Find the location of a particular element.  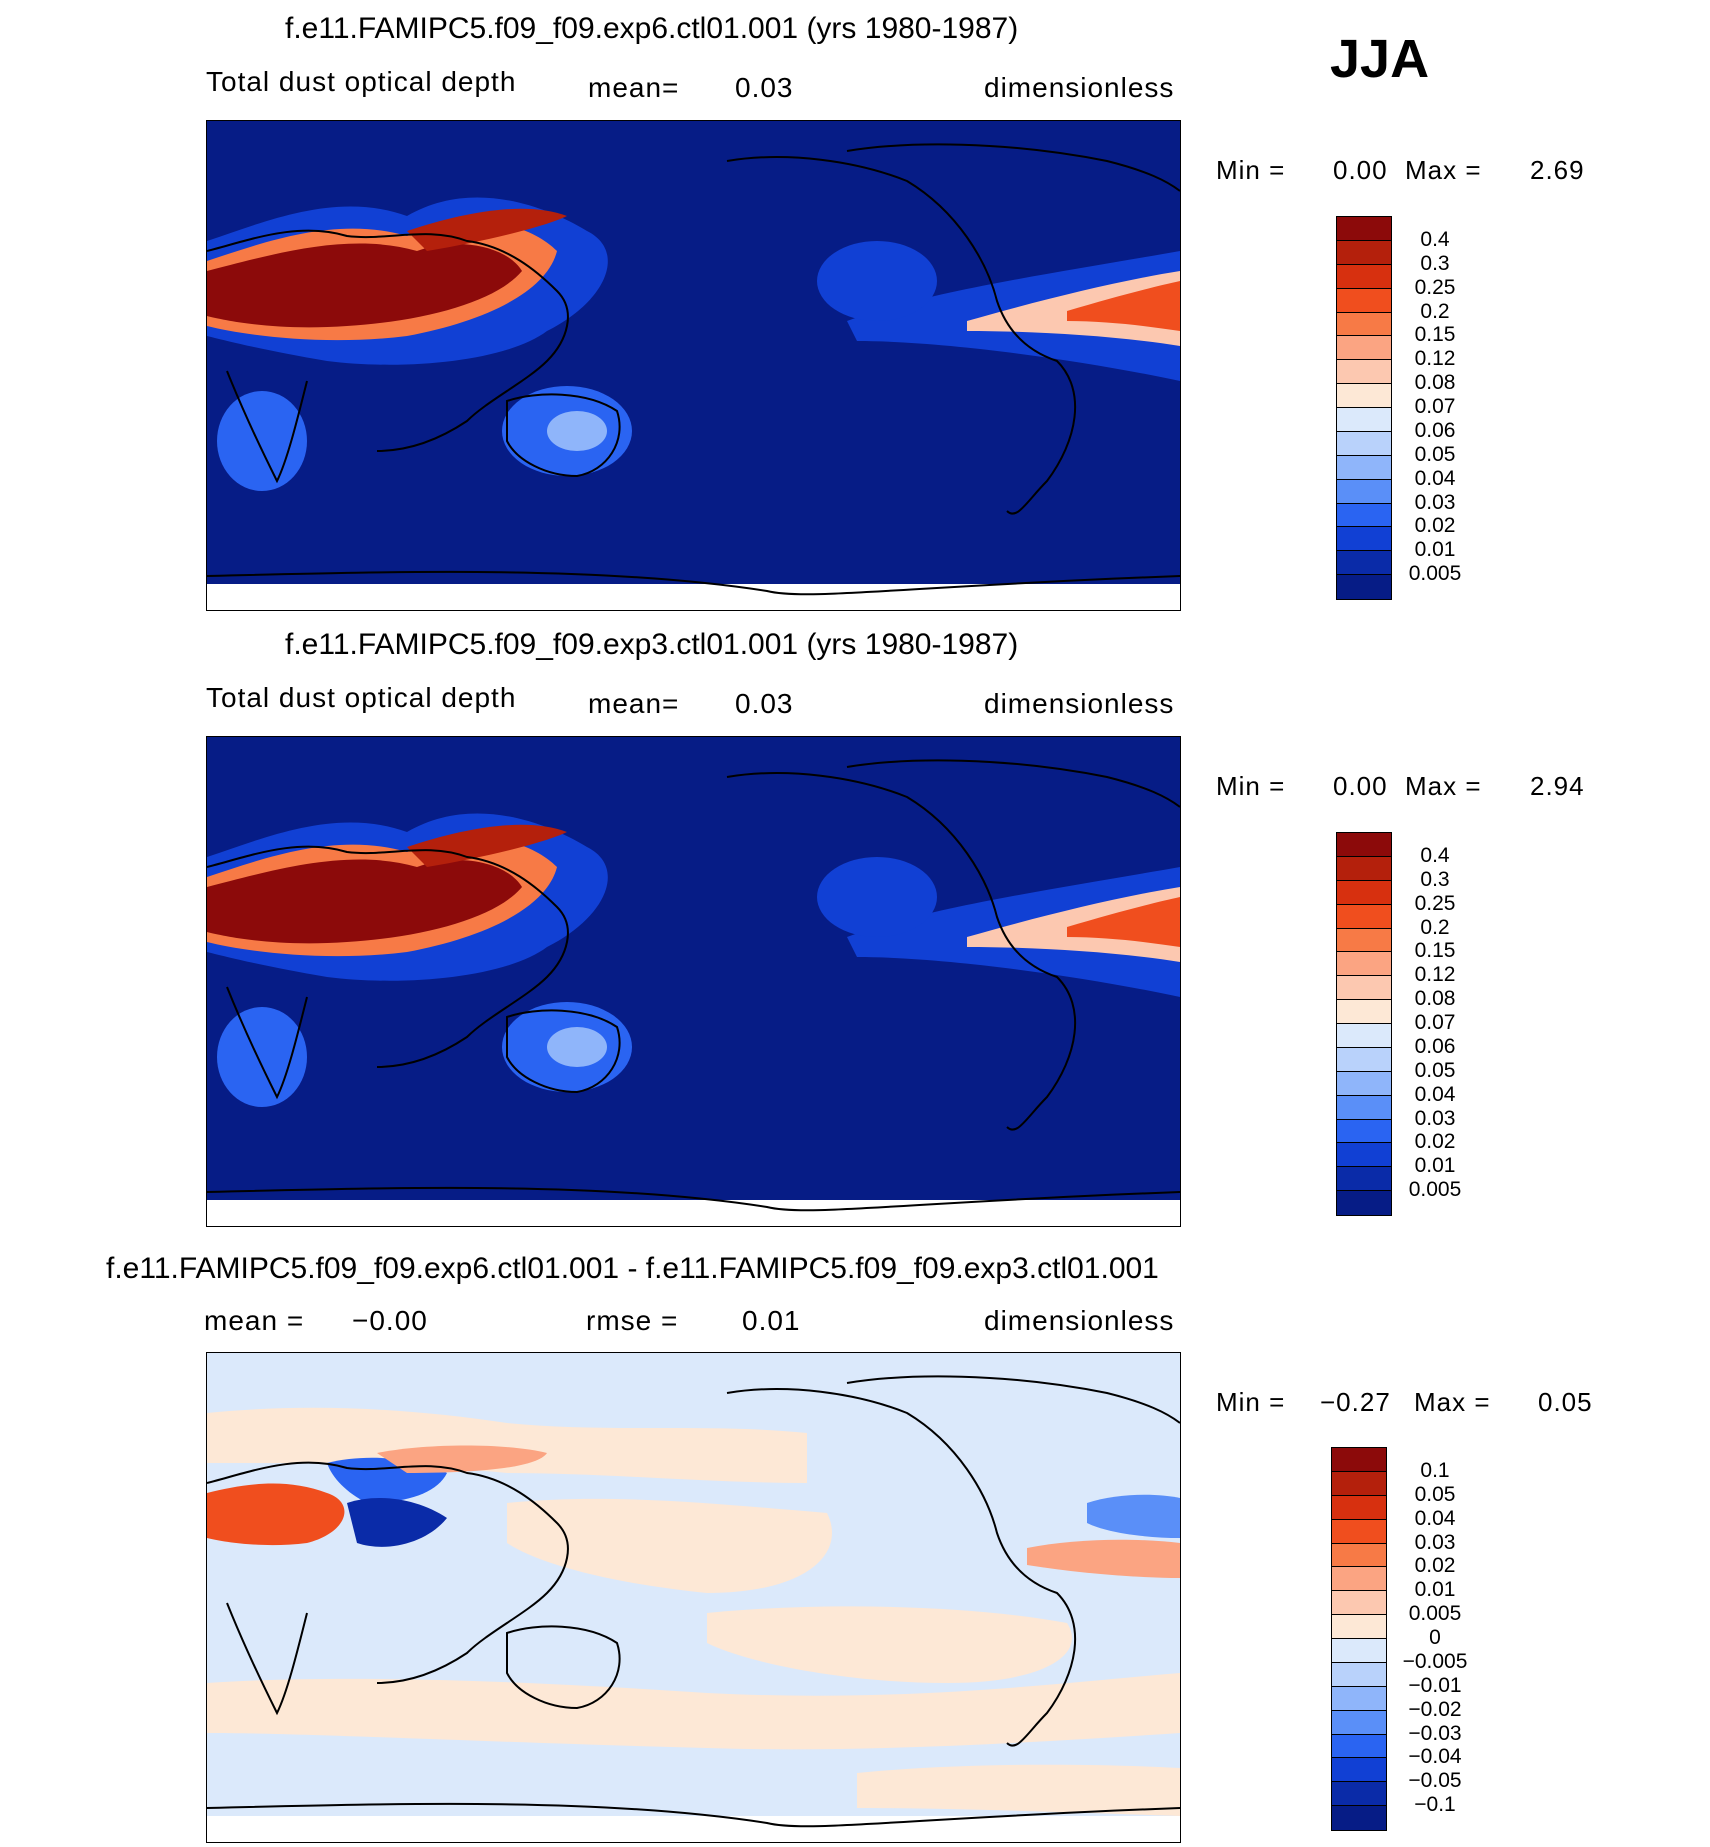

colorbar-tick-label: 0.01 is located at coordinates (1435, 1590).